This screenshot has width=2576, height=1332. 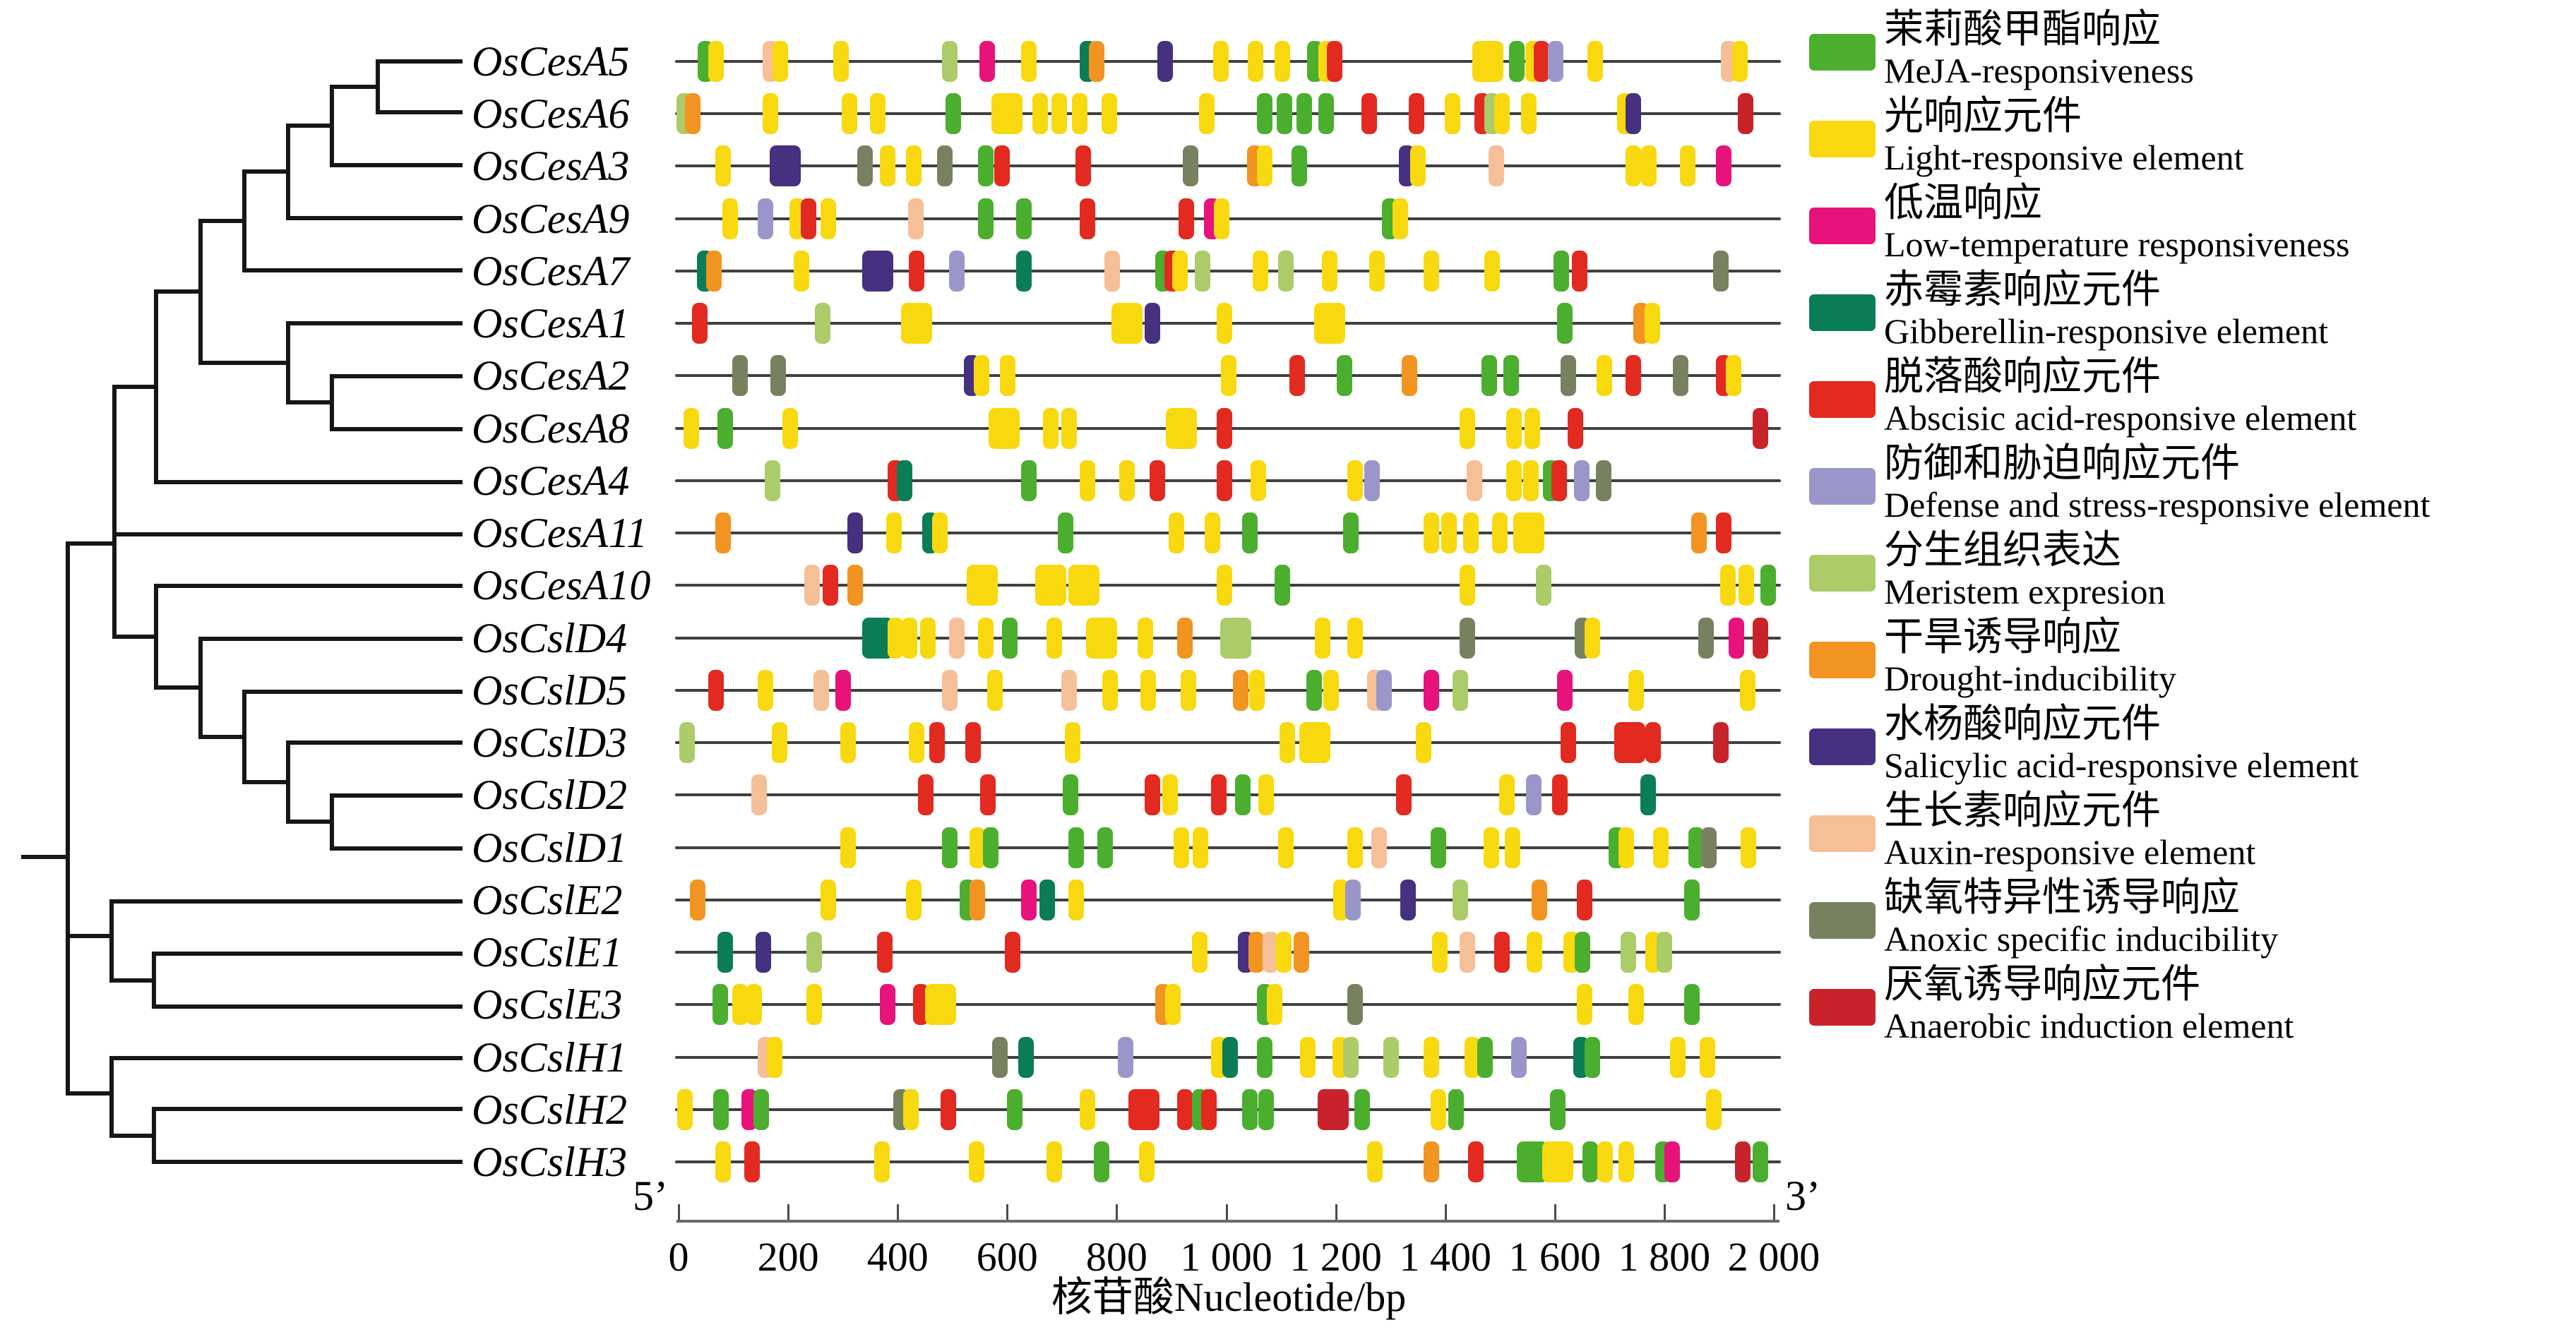 What do you see at coordinates (1761, 638) in the screenshot?
I see `promoter-element-a` at bounding box center [1761, 638].